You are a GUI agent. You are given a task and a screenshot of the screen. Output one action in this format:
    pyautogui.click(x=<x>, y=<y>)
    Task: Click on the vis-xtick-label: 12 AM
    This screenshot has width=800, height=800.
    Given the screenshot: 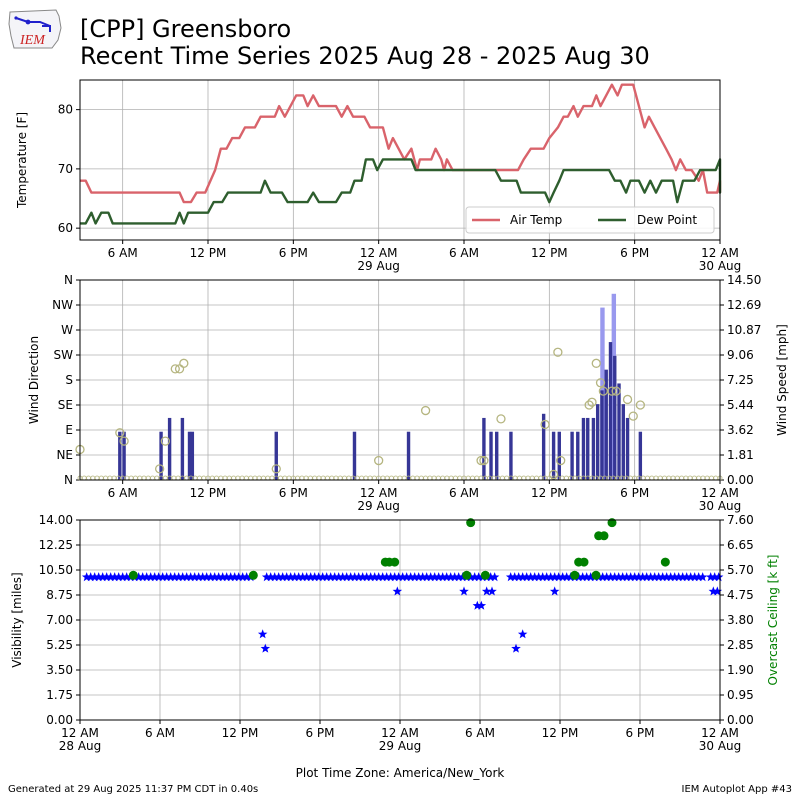 What is the action you would take?
    pyautogui.click(x=720, y=733)
    